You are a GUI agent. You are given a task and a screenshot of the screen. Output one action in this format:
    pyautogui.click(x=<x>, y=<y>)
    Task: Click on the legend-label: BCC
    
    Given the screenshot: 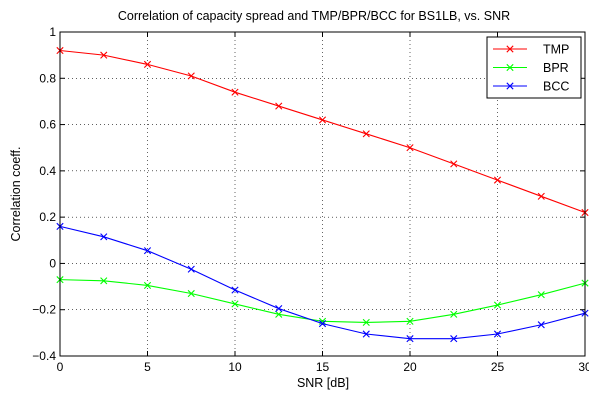 What is the action you would take?
    pyautogui.click(x=556, y=87)
    